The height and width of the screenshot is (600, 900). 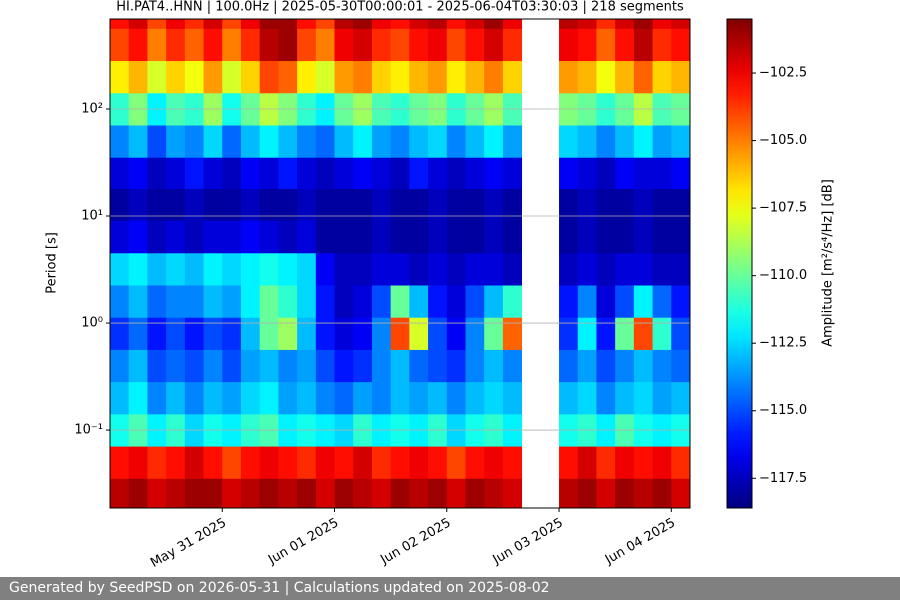 I want to click on y-axis-label: Period [s], so click(x=52, y=263).